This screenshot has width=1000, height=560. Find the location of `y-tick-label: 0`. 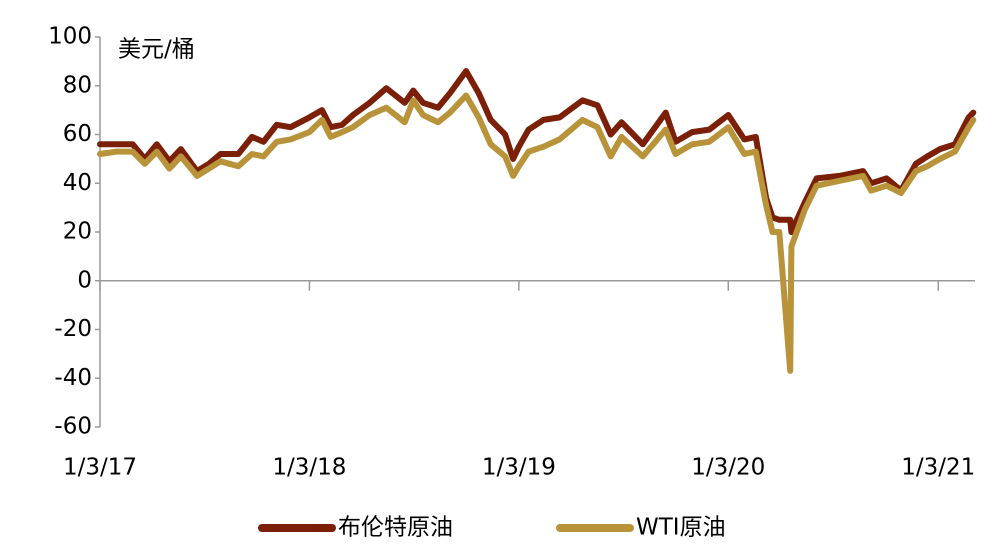

y-tick-label: 0 is located at coordinates (84, 280).